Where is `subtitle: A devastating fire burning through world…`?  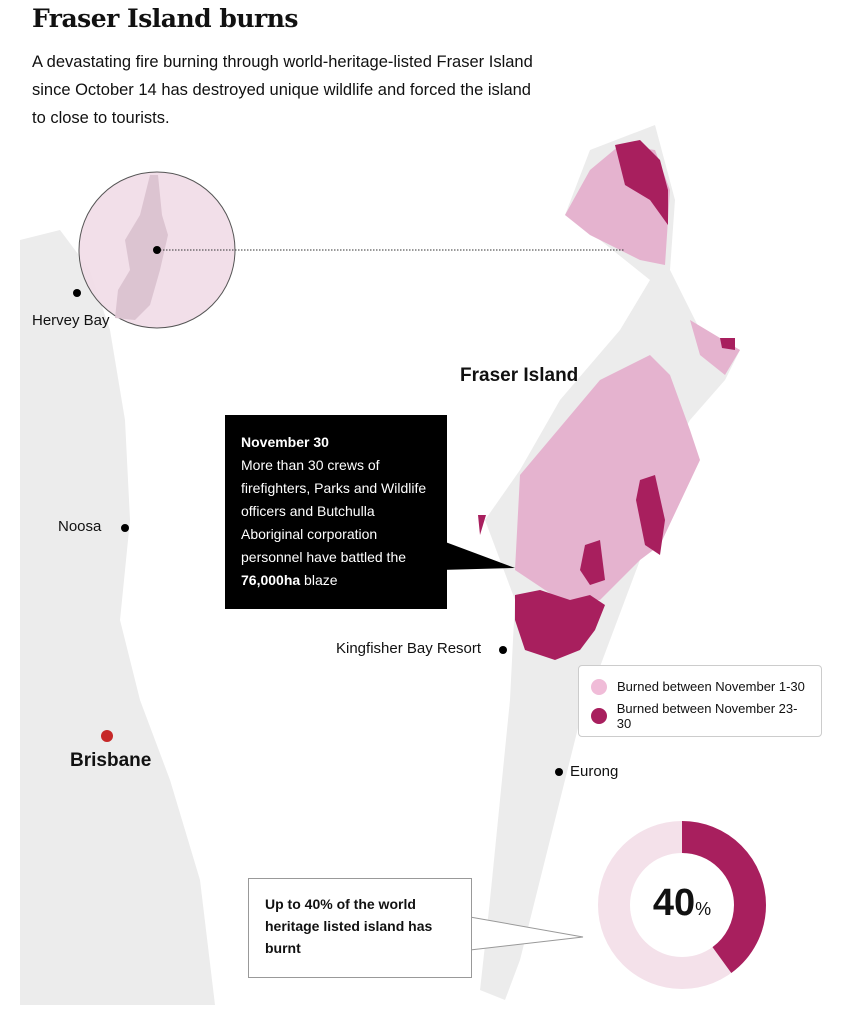
subtitle: A devastating fire burning through world… is located at coordinates (282, 90).